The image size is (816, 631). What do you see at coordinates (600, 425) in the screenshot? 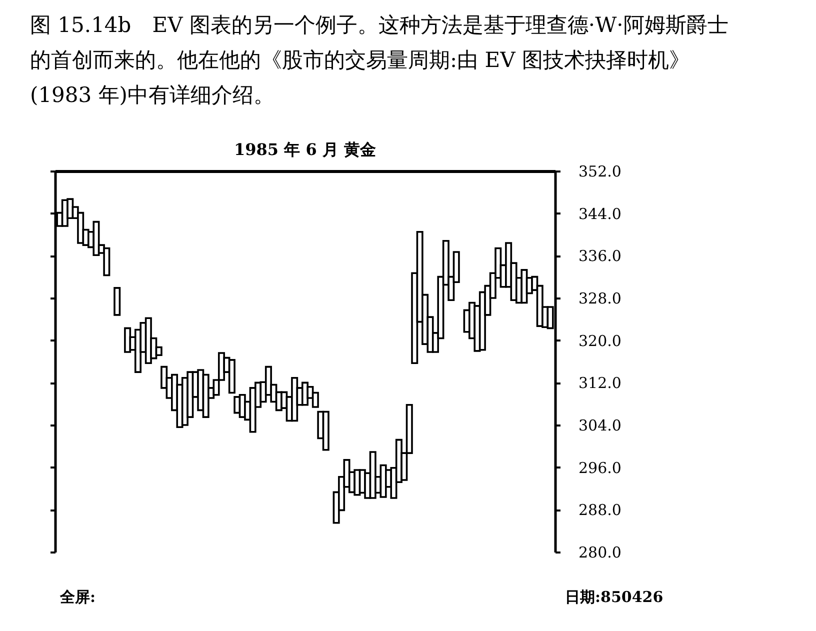
I see `y-tick-label: 304.0` at bounding box center [600, 425].